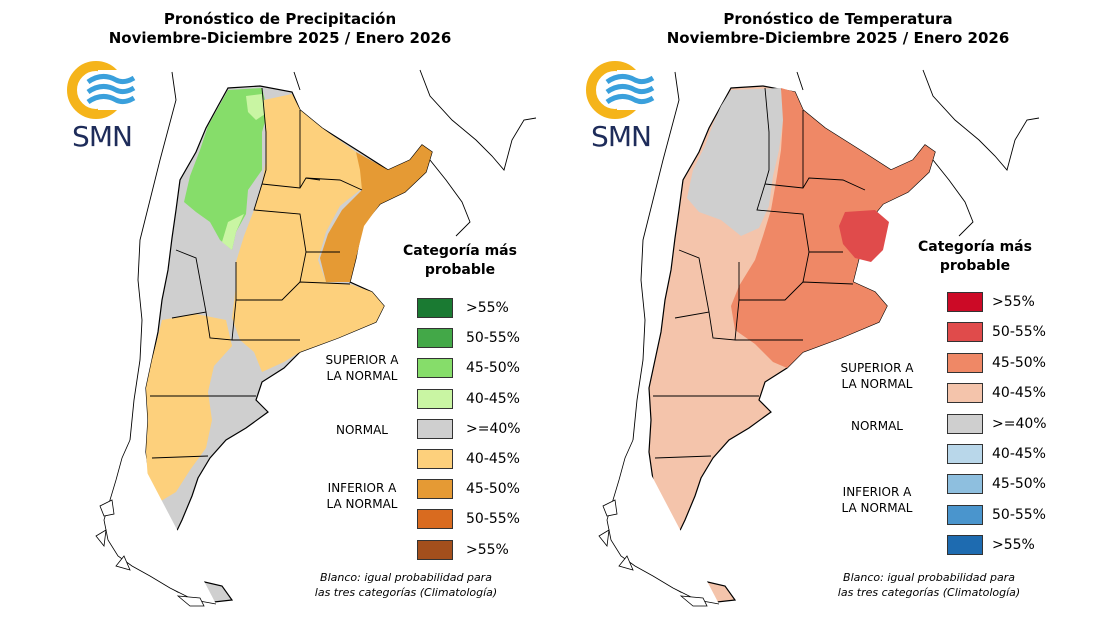 The height and width of the screenshot is (627, 1117). I want to click on temp-inferior-line2: LA NORMAL, so click(877, 508).